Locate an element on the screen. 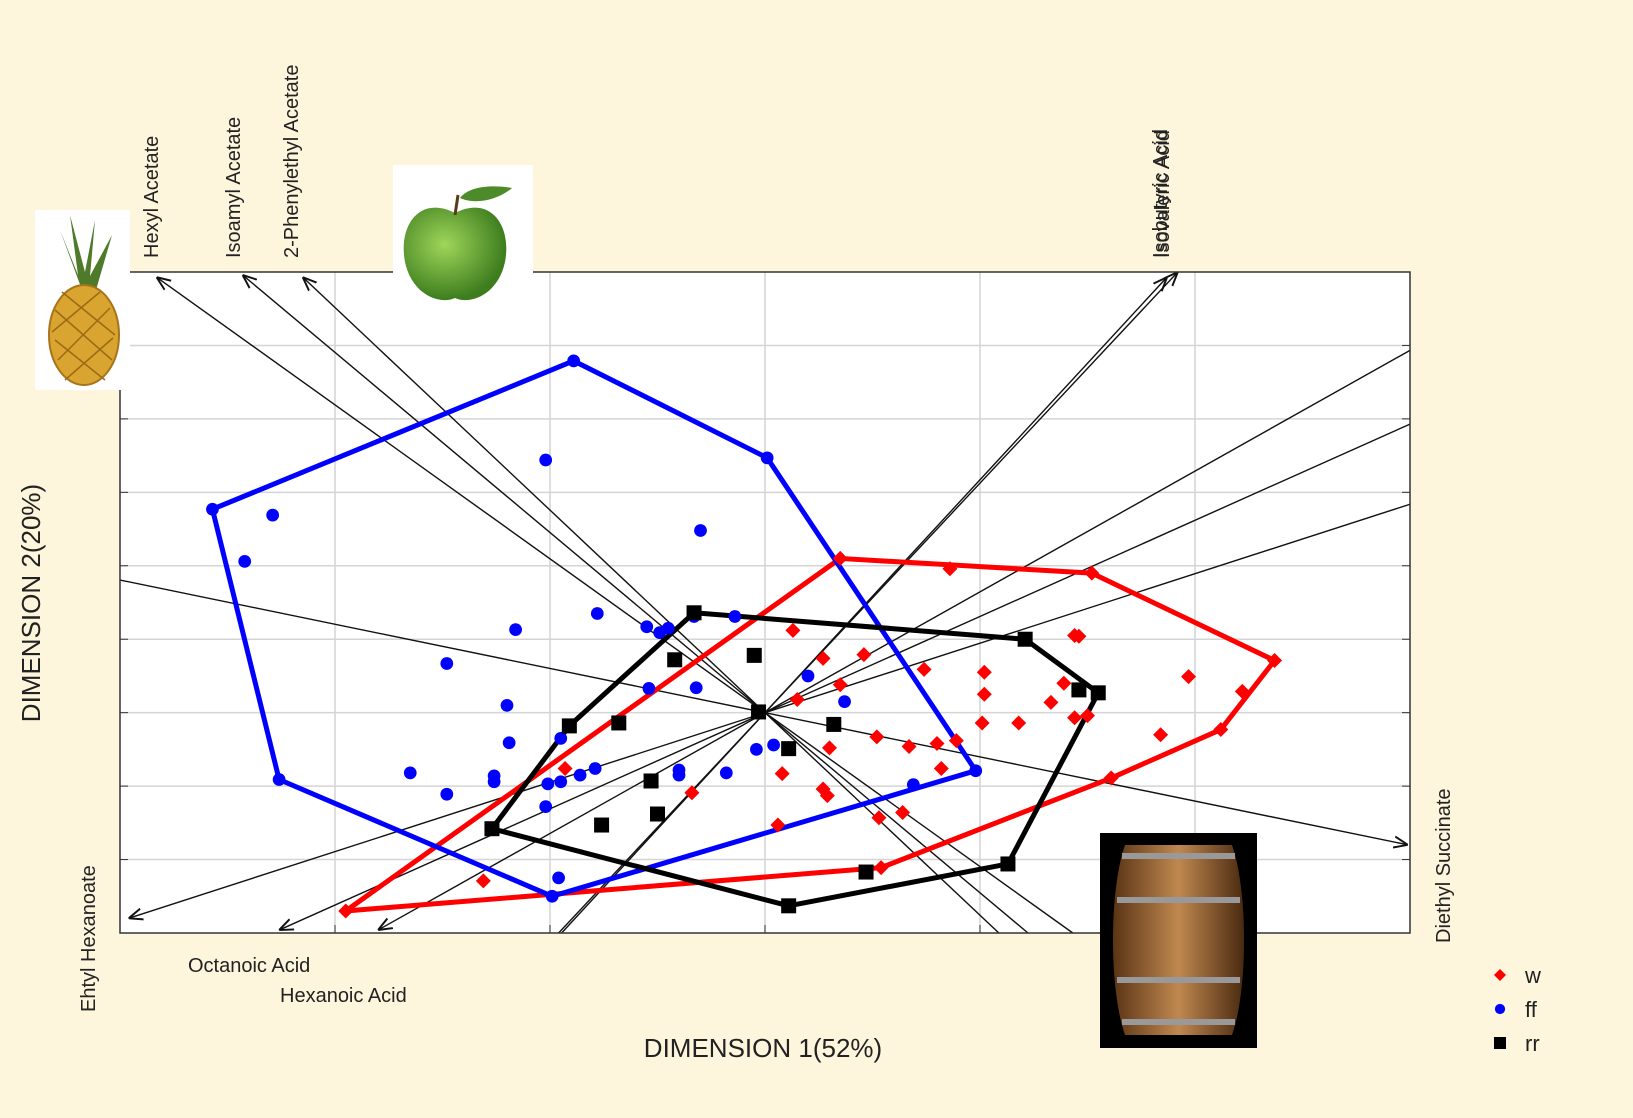  apple-image is located at coordinates (463, 235).